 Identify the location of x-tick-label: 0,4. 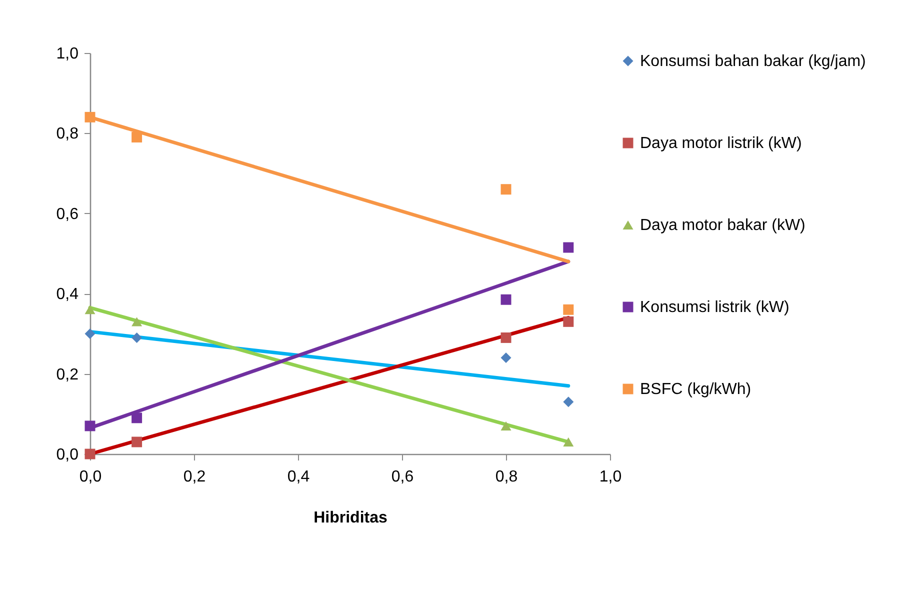
(298, 477).